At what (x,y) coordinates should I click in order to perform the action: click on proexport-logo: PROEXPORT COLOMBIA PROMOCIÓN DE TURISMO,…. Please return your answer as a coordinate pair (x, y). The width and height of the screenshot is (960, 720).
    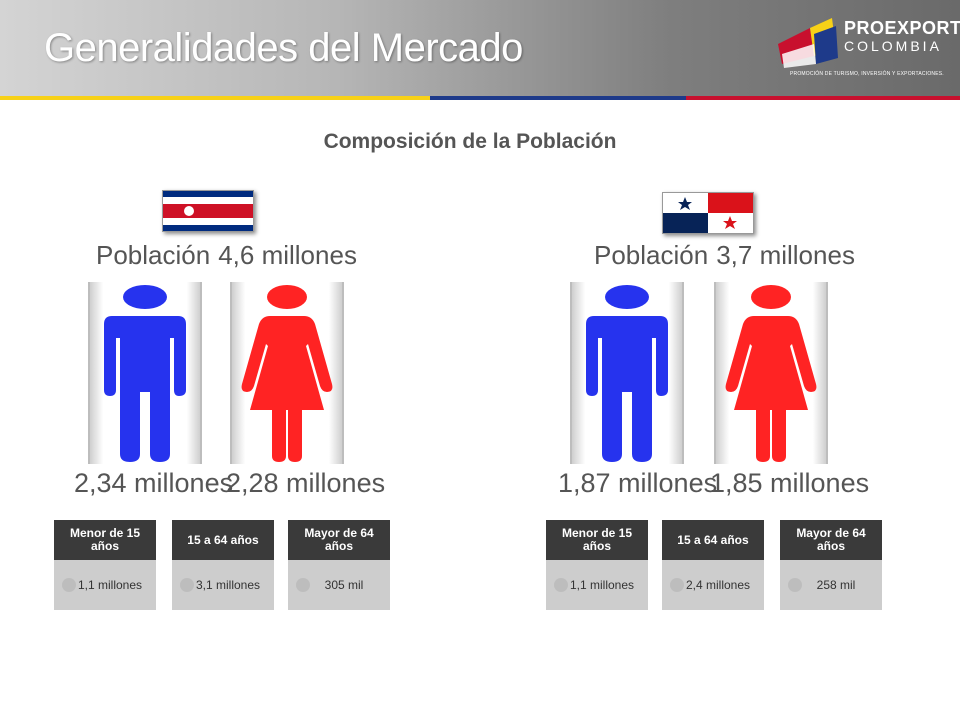
    Looking at the image, I should click on (867, 47).